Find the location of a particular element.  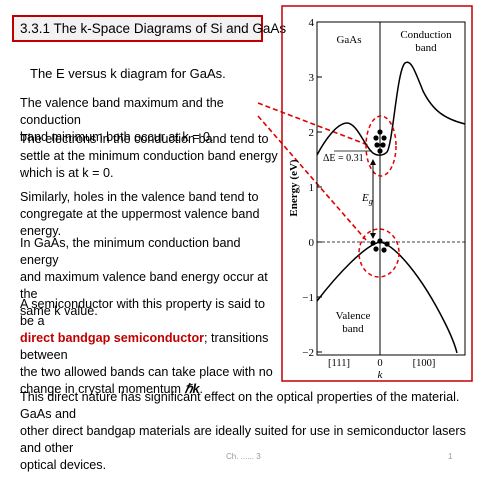

text-line: change in crystal momentum ℏk. is located at coordinates (151, 389).